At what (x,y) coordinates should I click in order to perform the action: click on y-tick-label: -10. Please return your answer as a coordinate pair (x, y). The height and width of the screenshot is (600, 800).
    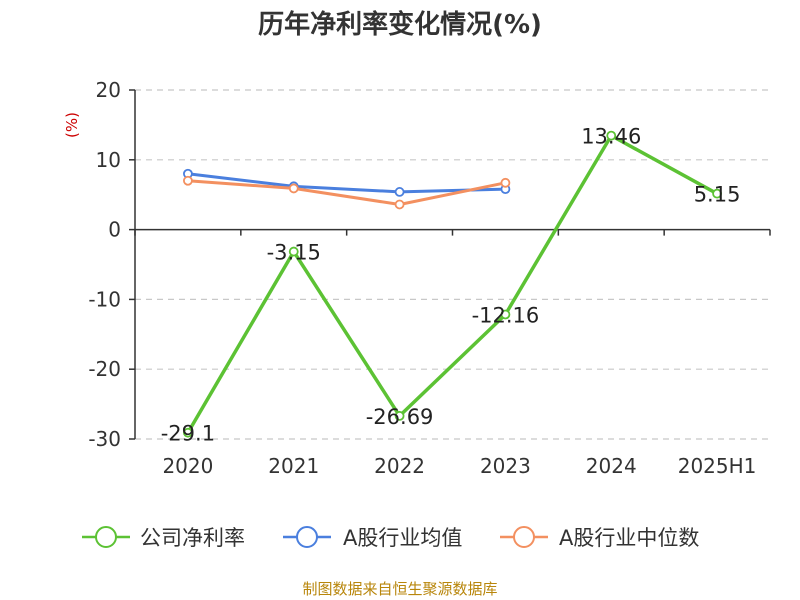
    Looking at the image, I should click on (104, 299).